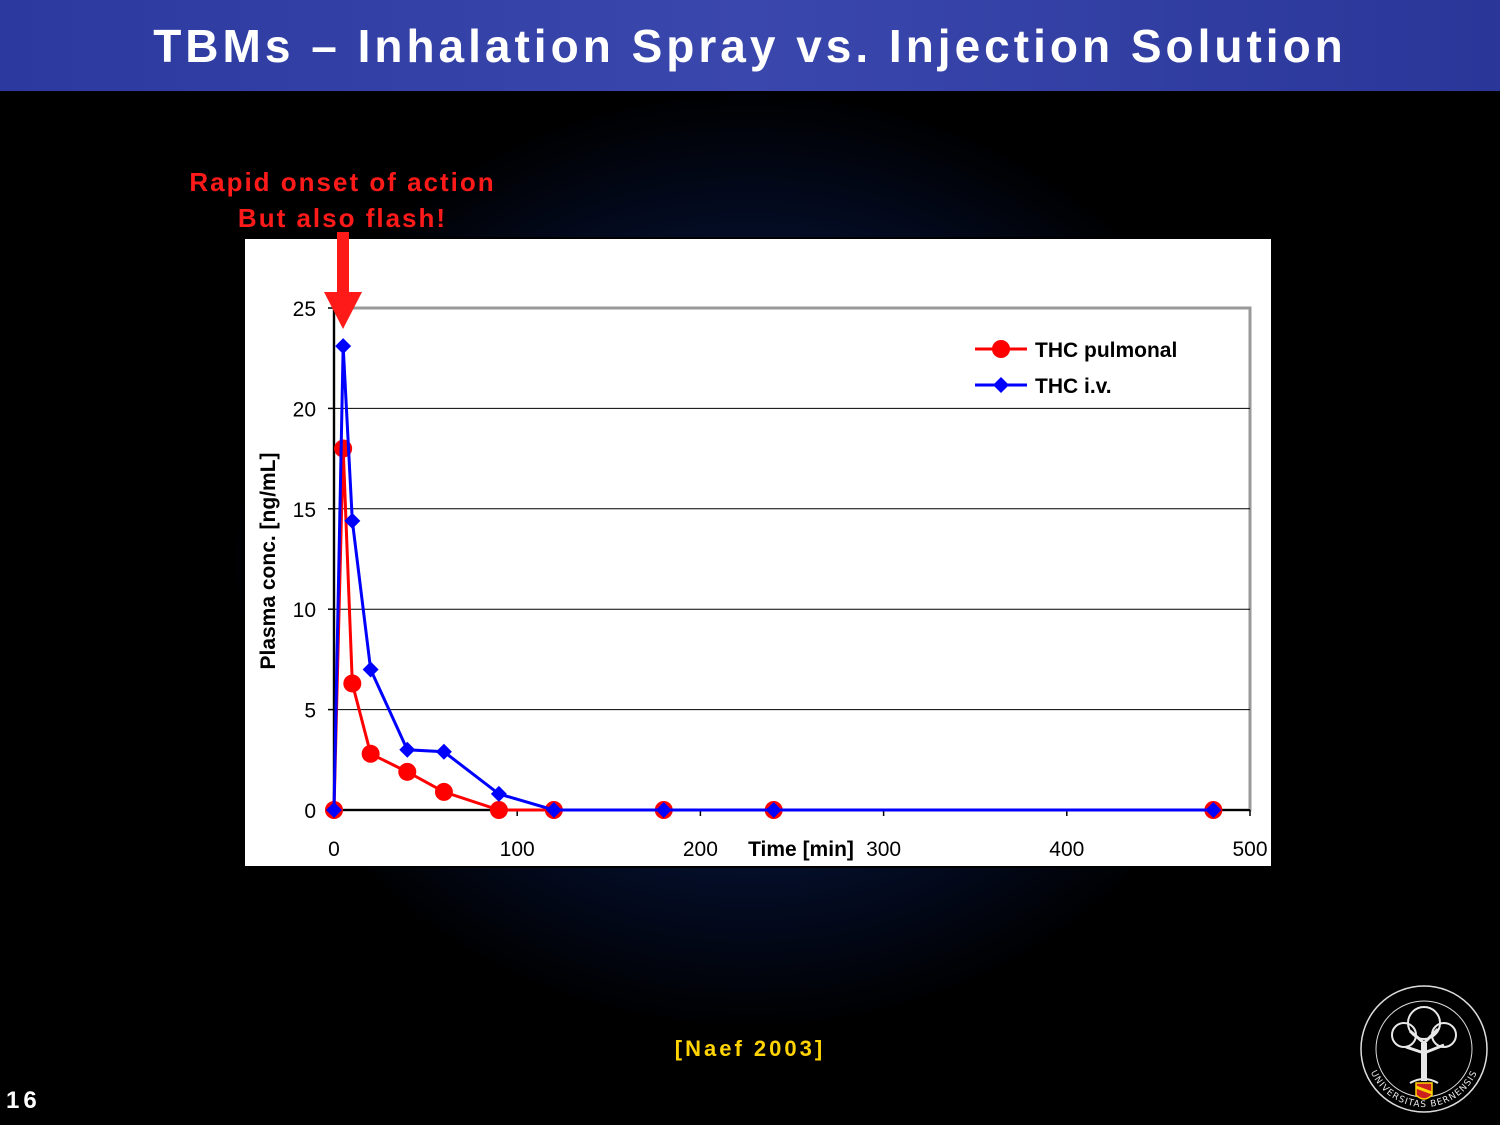  I want to click on y-tick-label: 0, so click(310, 811).